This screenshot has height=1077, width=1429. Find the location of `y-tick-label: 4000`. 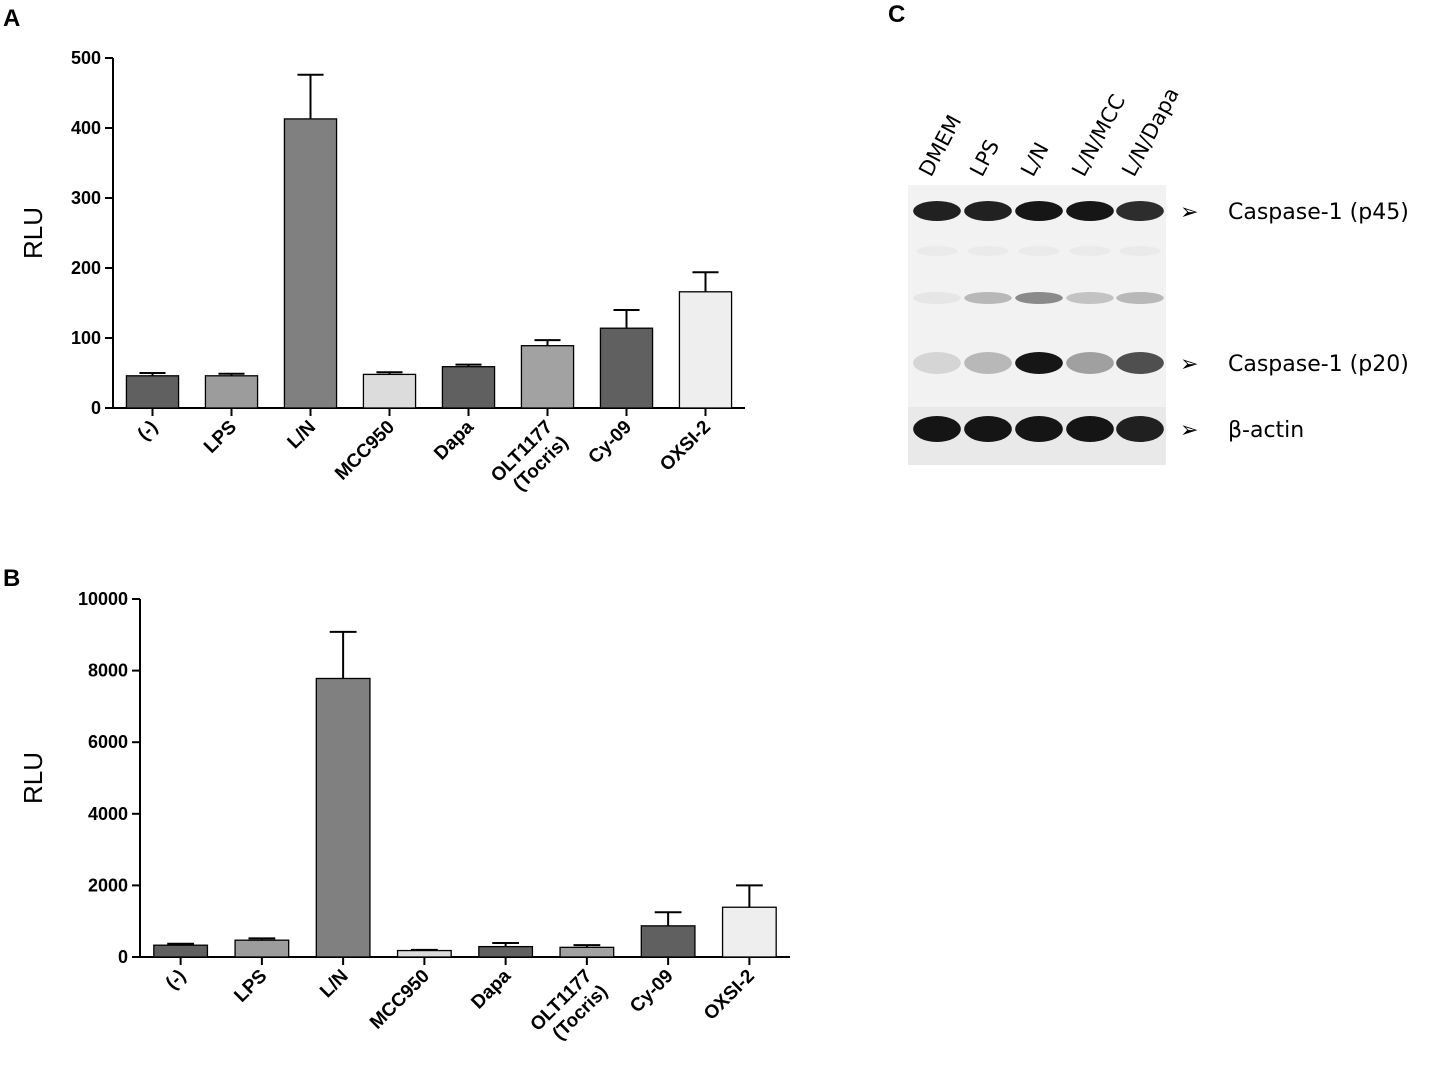

y-tick-label: 4000 is located at coordinates (108, 814).